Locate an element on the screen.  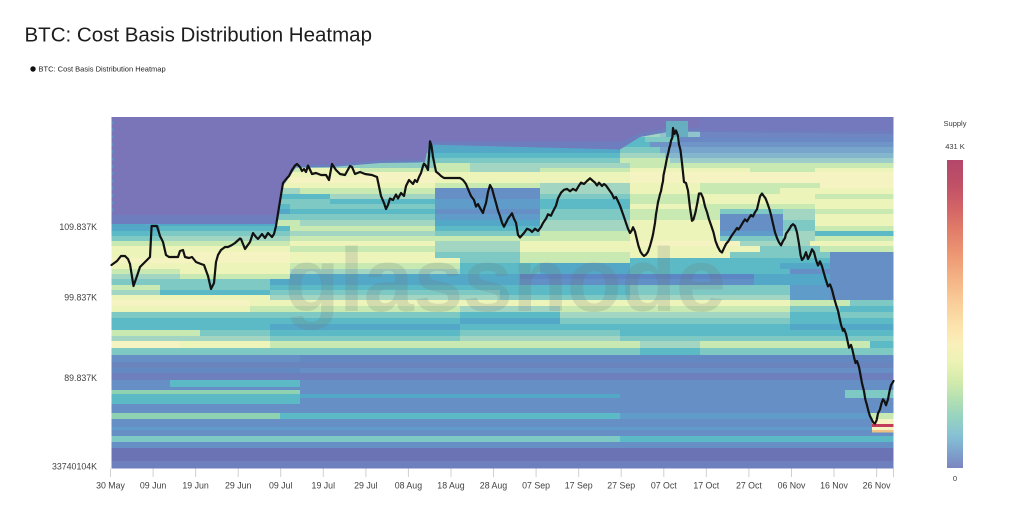
svg-text: 17 Sep is located at coordinates (579, 486).